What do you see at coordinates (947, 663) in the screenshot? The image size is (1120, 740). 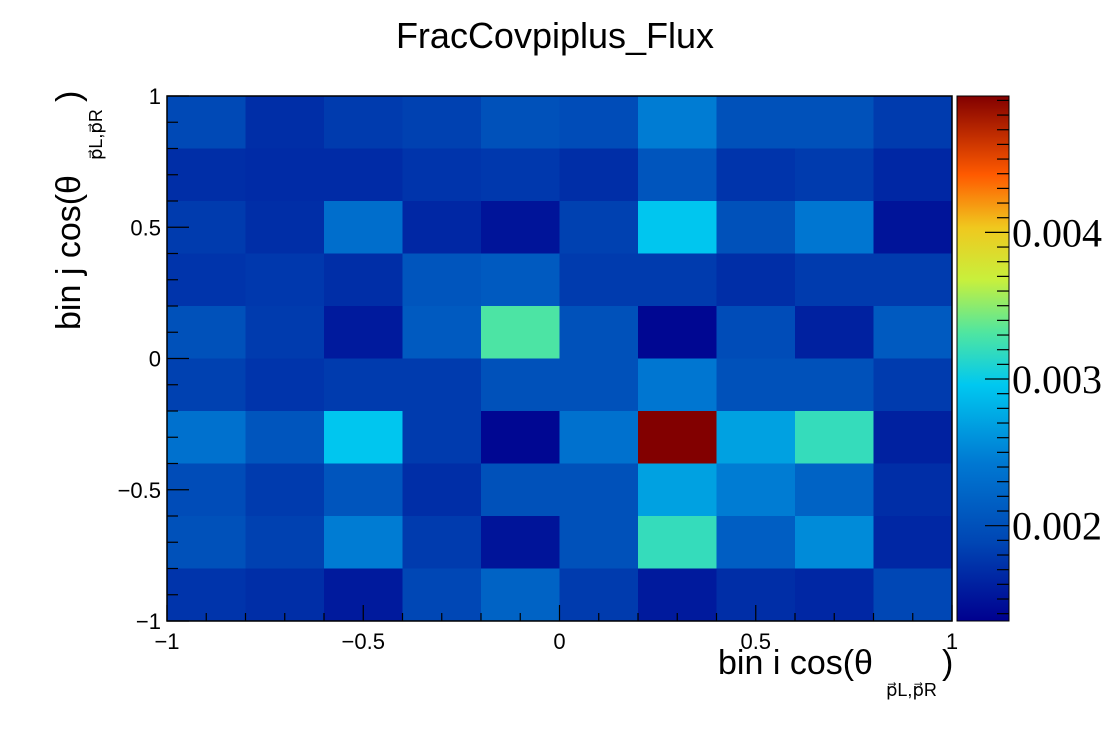 I see `x-axis-label-close: )` at bounding box center [947, 663].